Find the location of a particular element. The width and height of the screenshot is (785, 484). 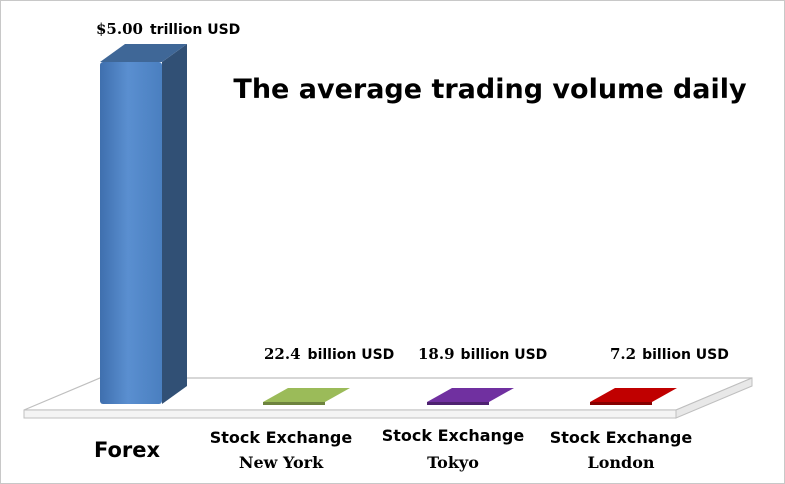

value-label-unit: trillion USD is located at coordinates (195, 30).